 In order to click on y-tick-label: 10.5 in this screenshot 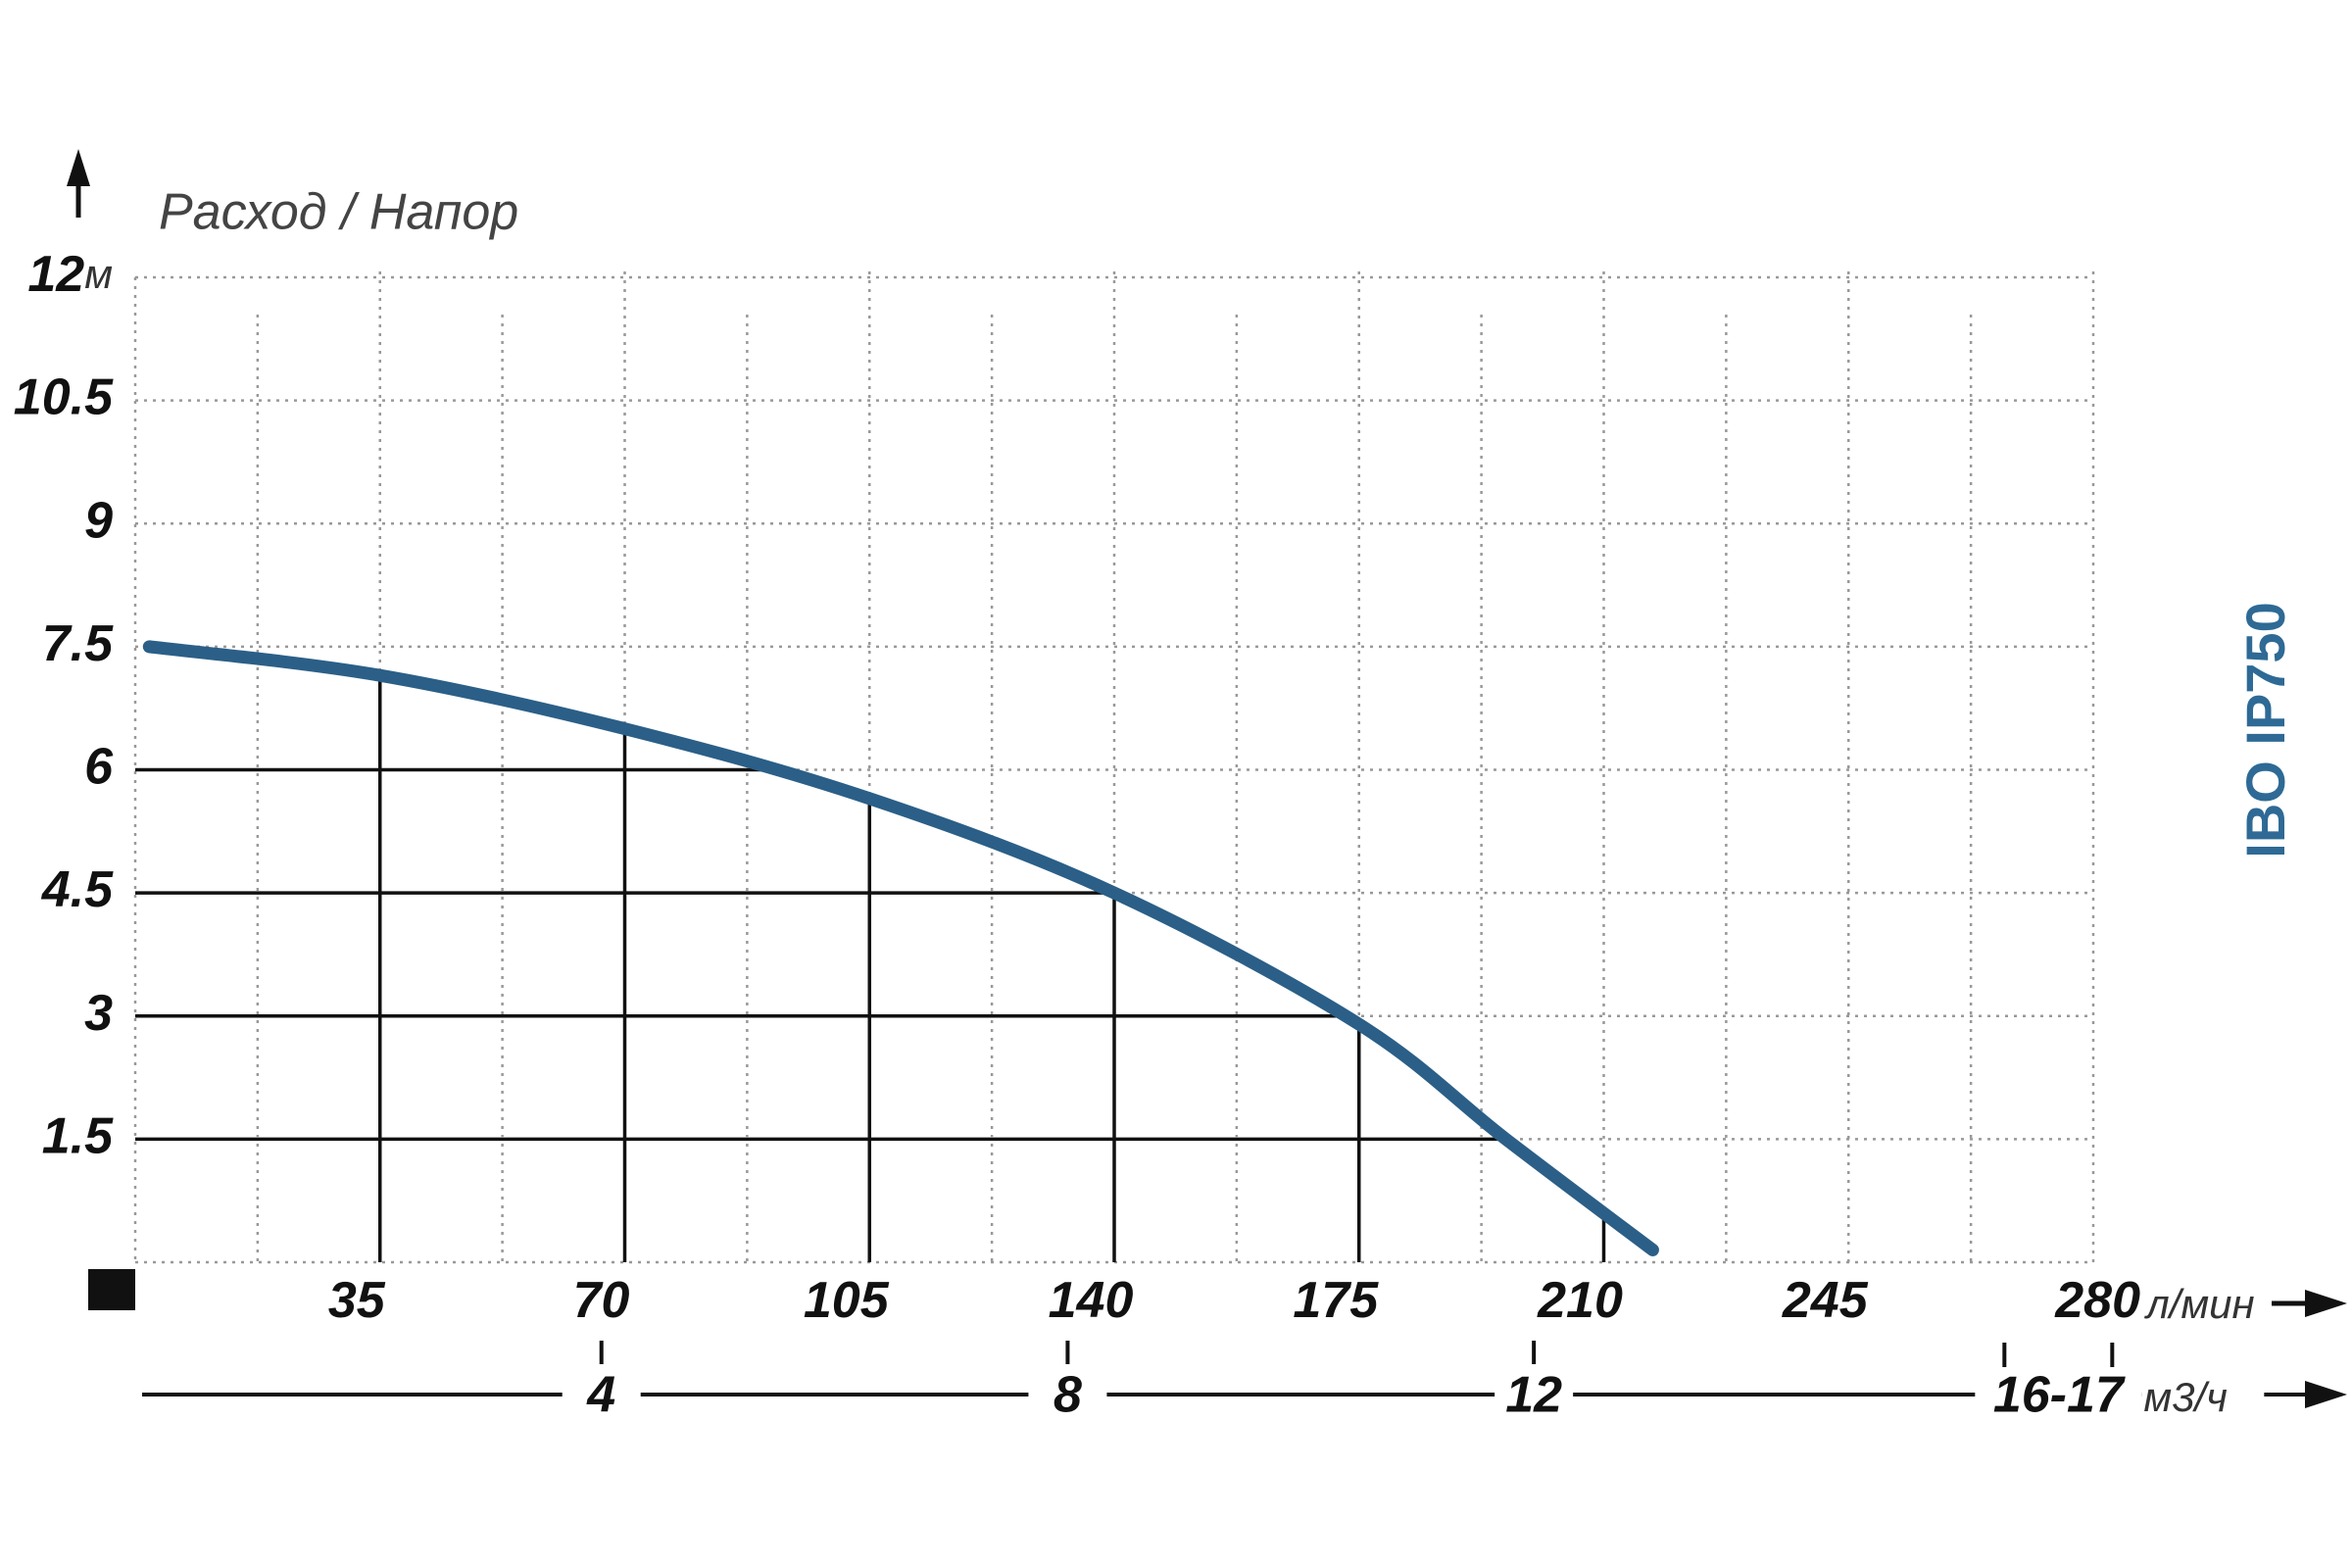, I will do `click(64, 396)`.